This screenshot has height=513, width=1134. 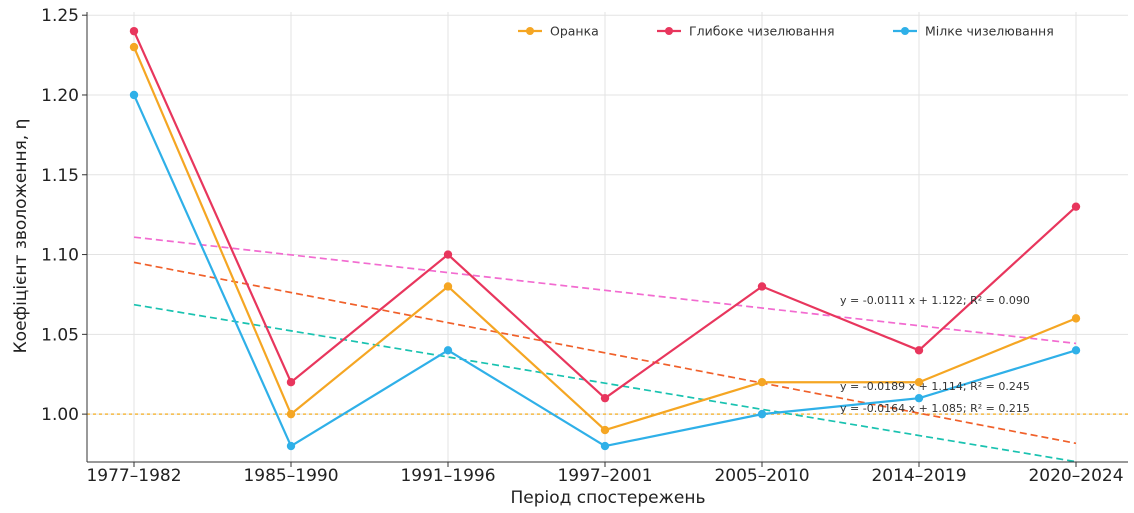 I want to click on legend-label-1: Оранка, so click(x=574, y=31).